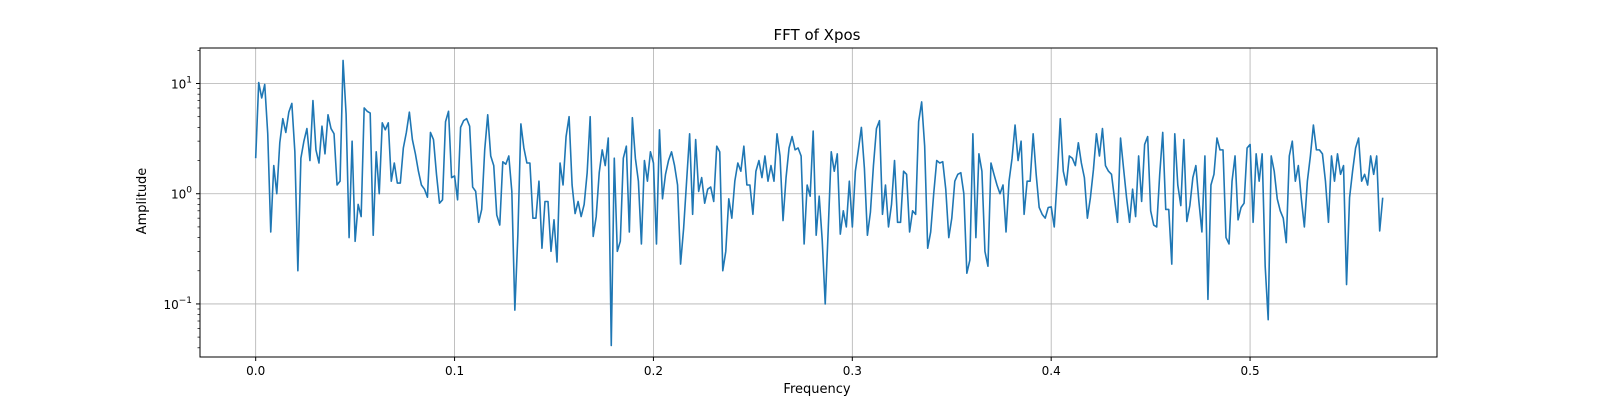 The width and height of the screenshot is (1600, 400). I want to click on x-tick-label: 0.1, so click(454, 371).